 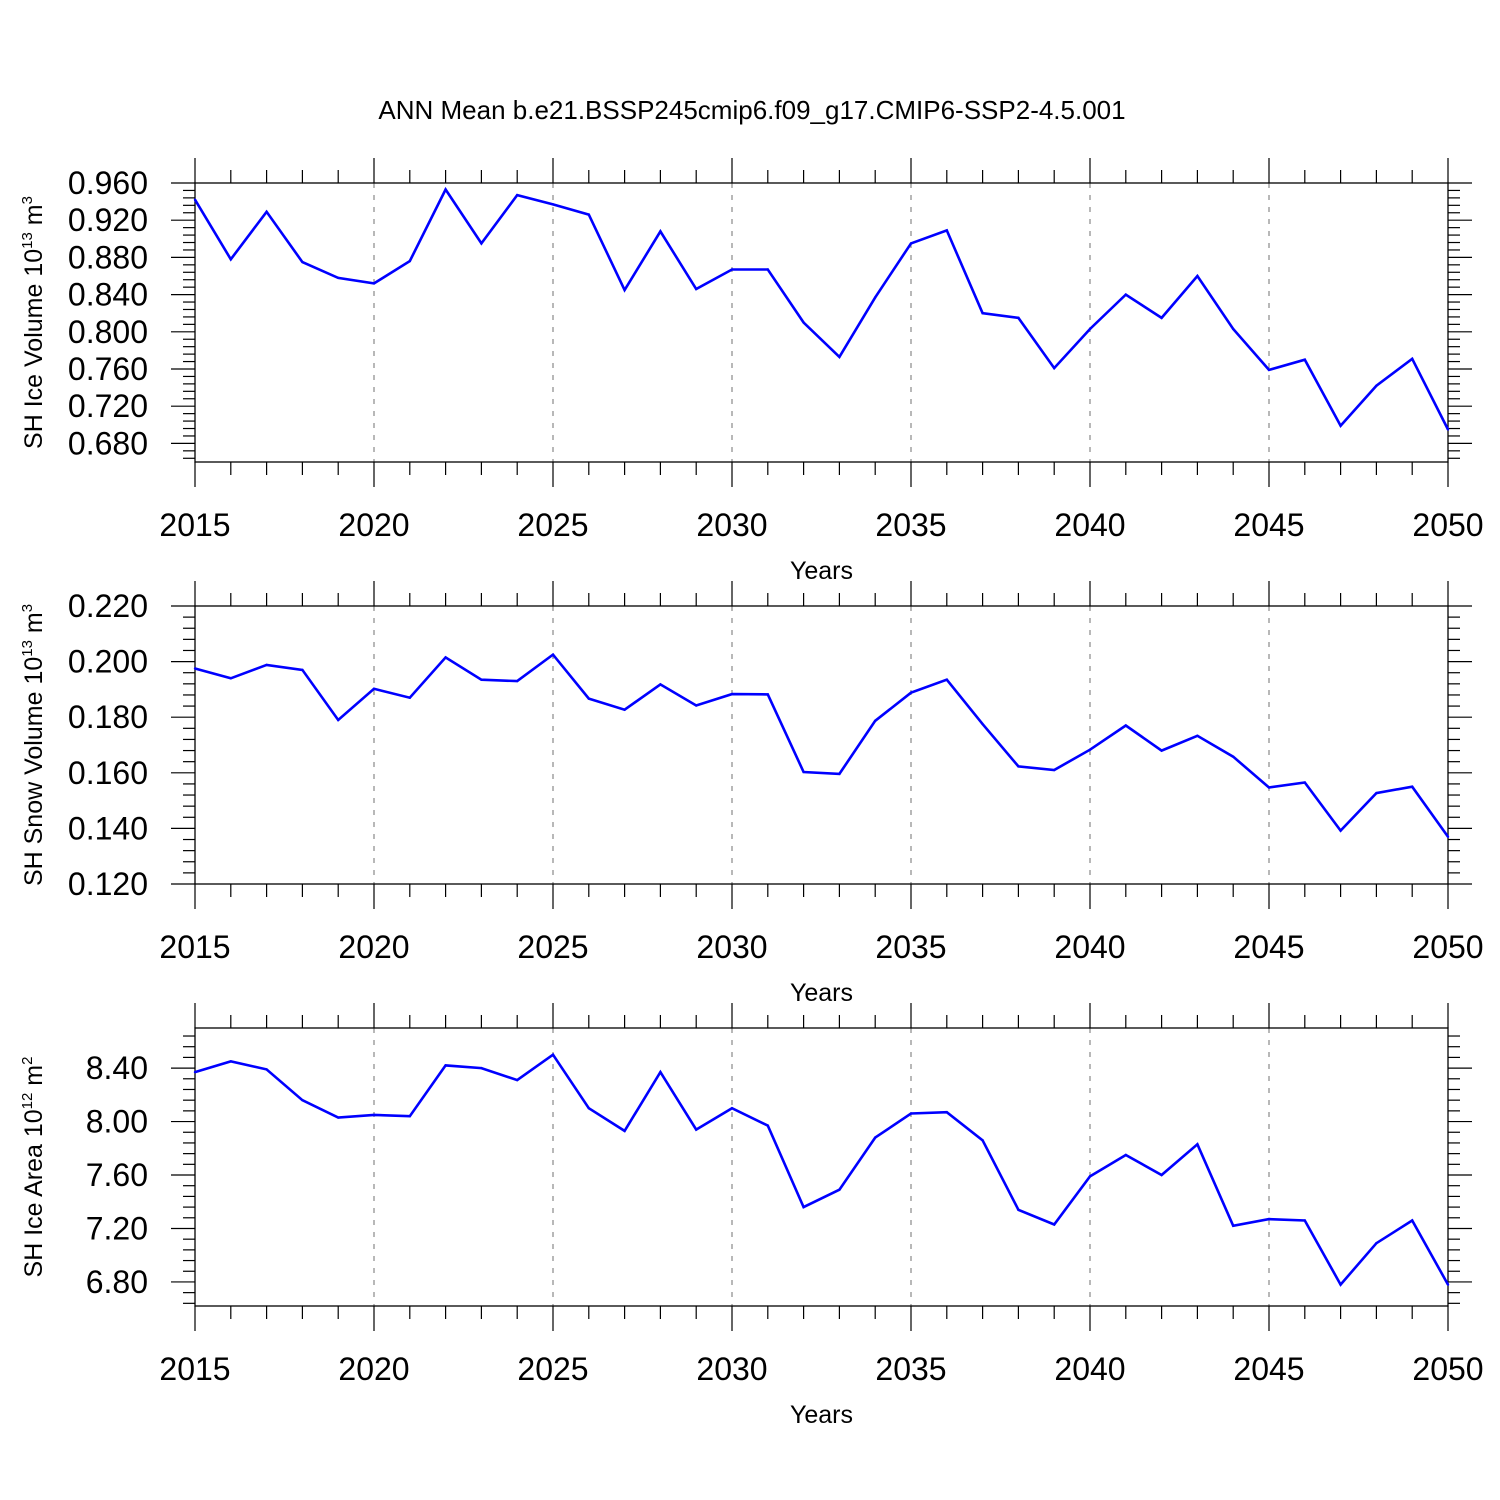 I want to click on ice-area-data-point-2020, so click(x=374, y=1115).